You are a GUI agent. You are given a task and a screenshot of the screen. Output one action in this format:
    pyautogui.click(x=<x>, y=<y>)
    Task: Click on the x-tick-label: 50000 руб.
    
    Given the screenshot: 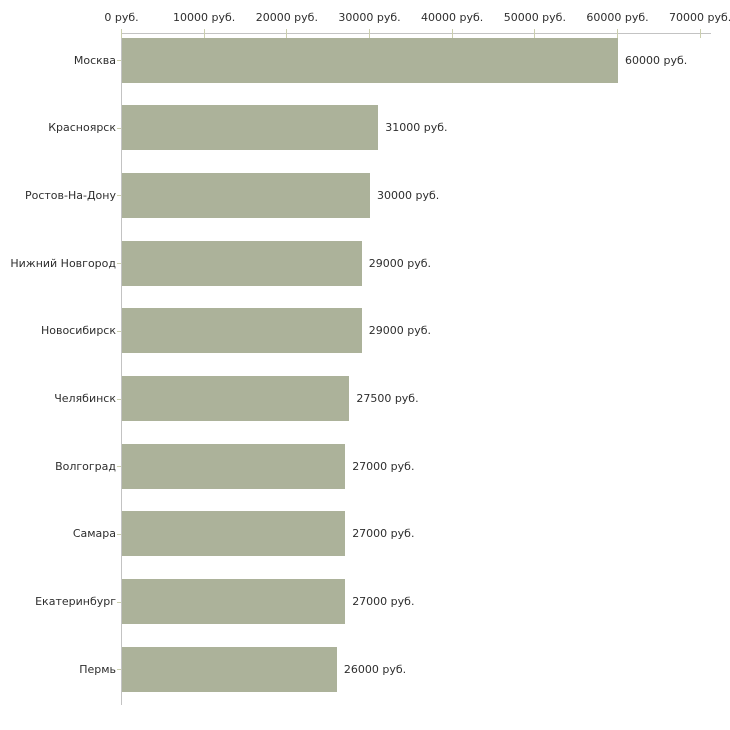 What is the action you would take?
    pyautogui.click(x=534, y=17)
    